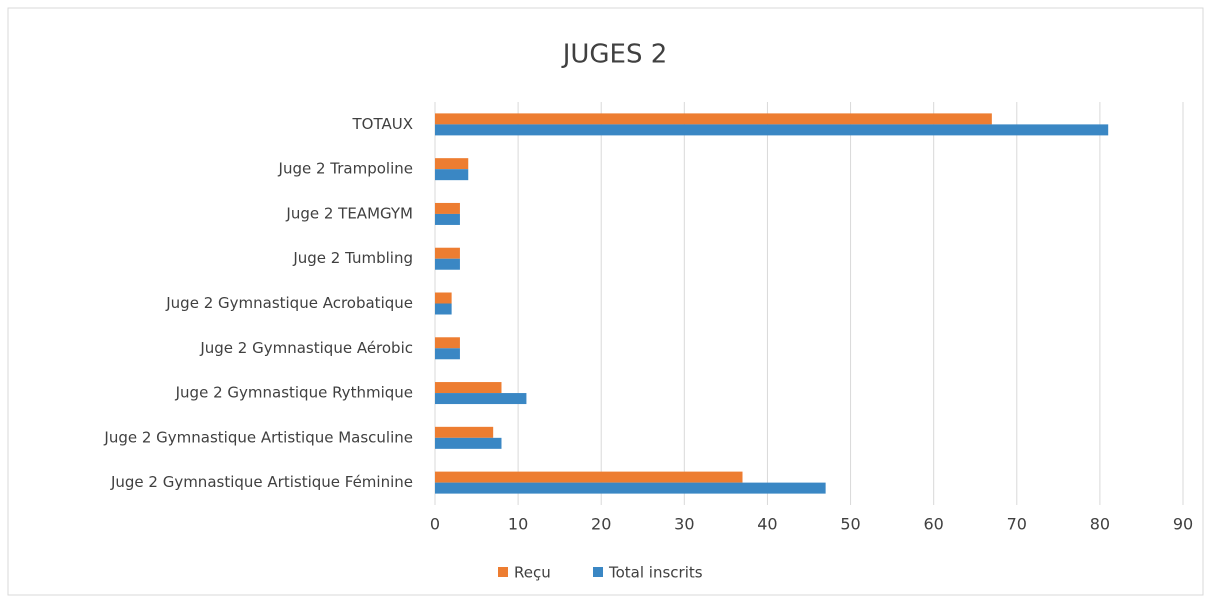 The height and width of the screenshot is (603, 1211). What do you see at coordinates (1183, 524) in the screenshot?
I see `x-tick-label: 90` at bounding box center [1183, 524].